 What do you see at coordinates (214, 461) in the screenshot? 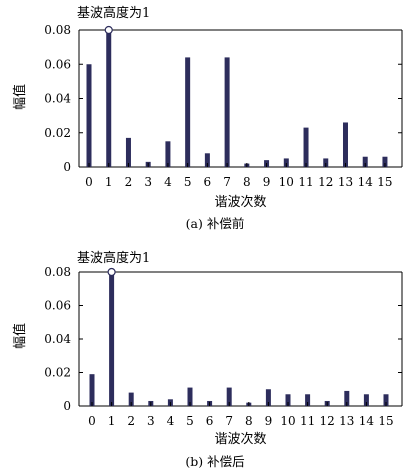
I see `panel-caption: (b) 补偿后` at bounding box center [214, 461].